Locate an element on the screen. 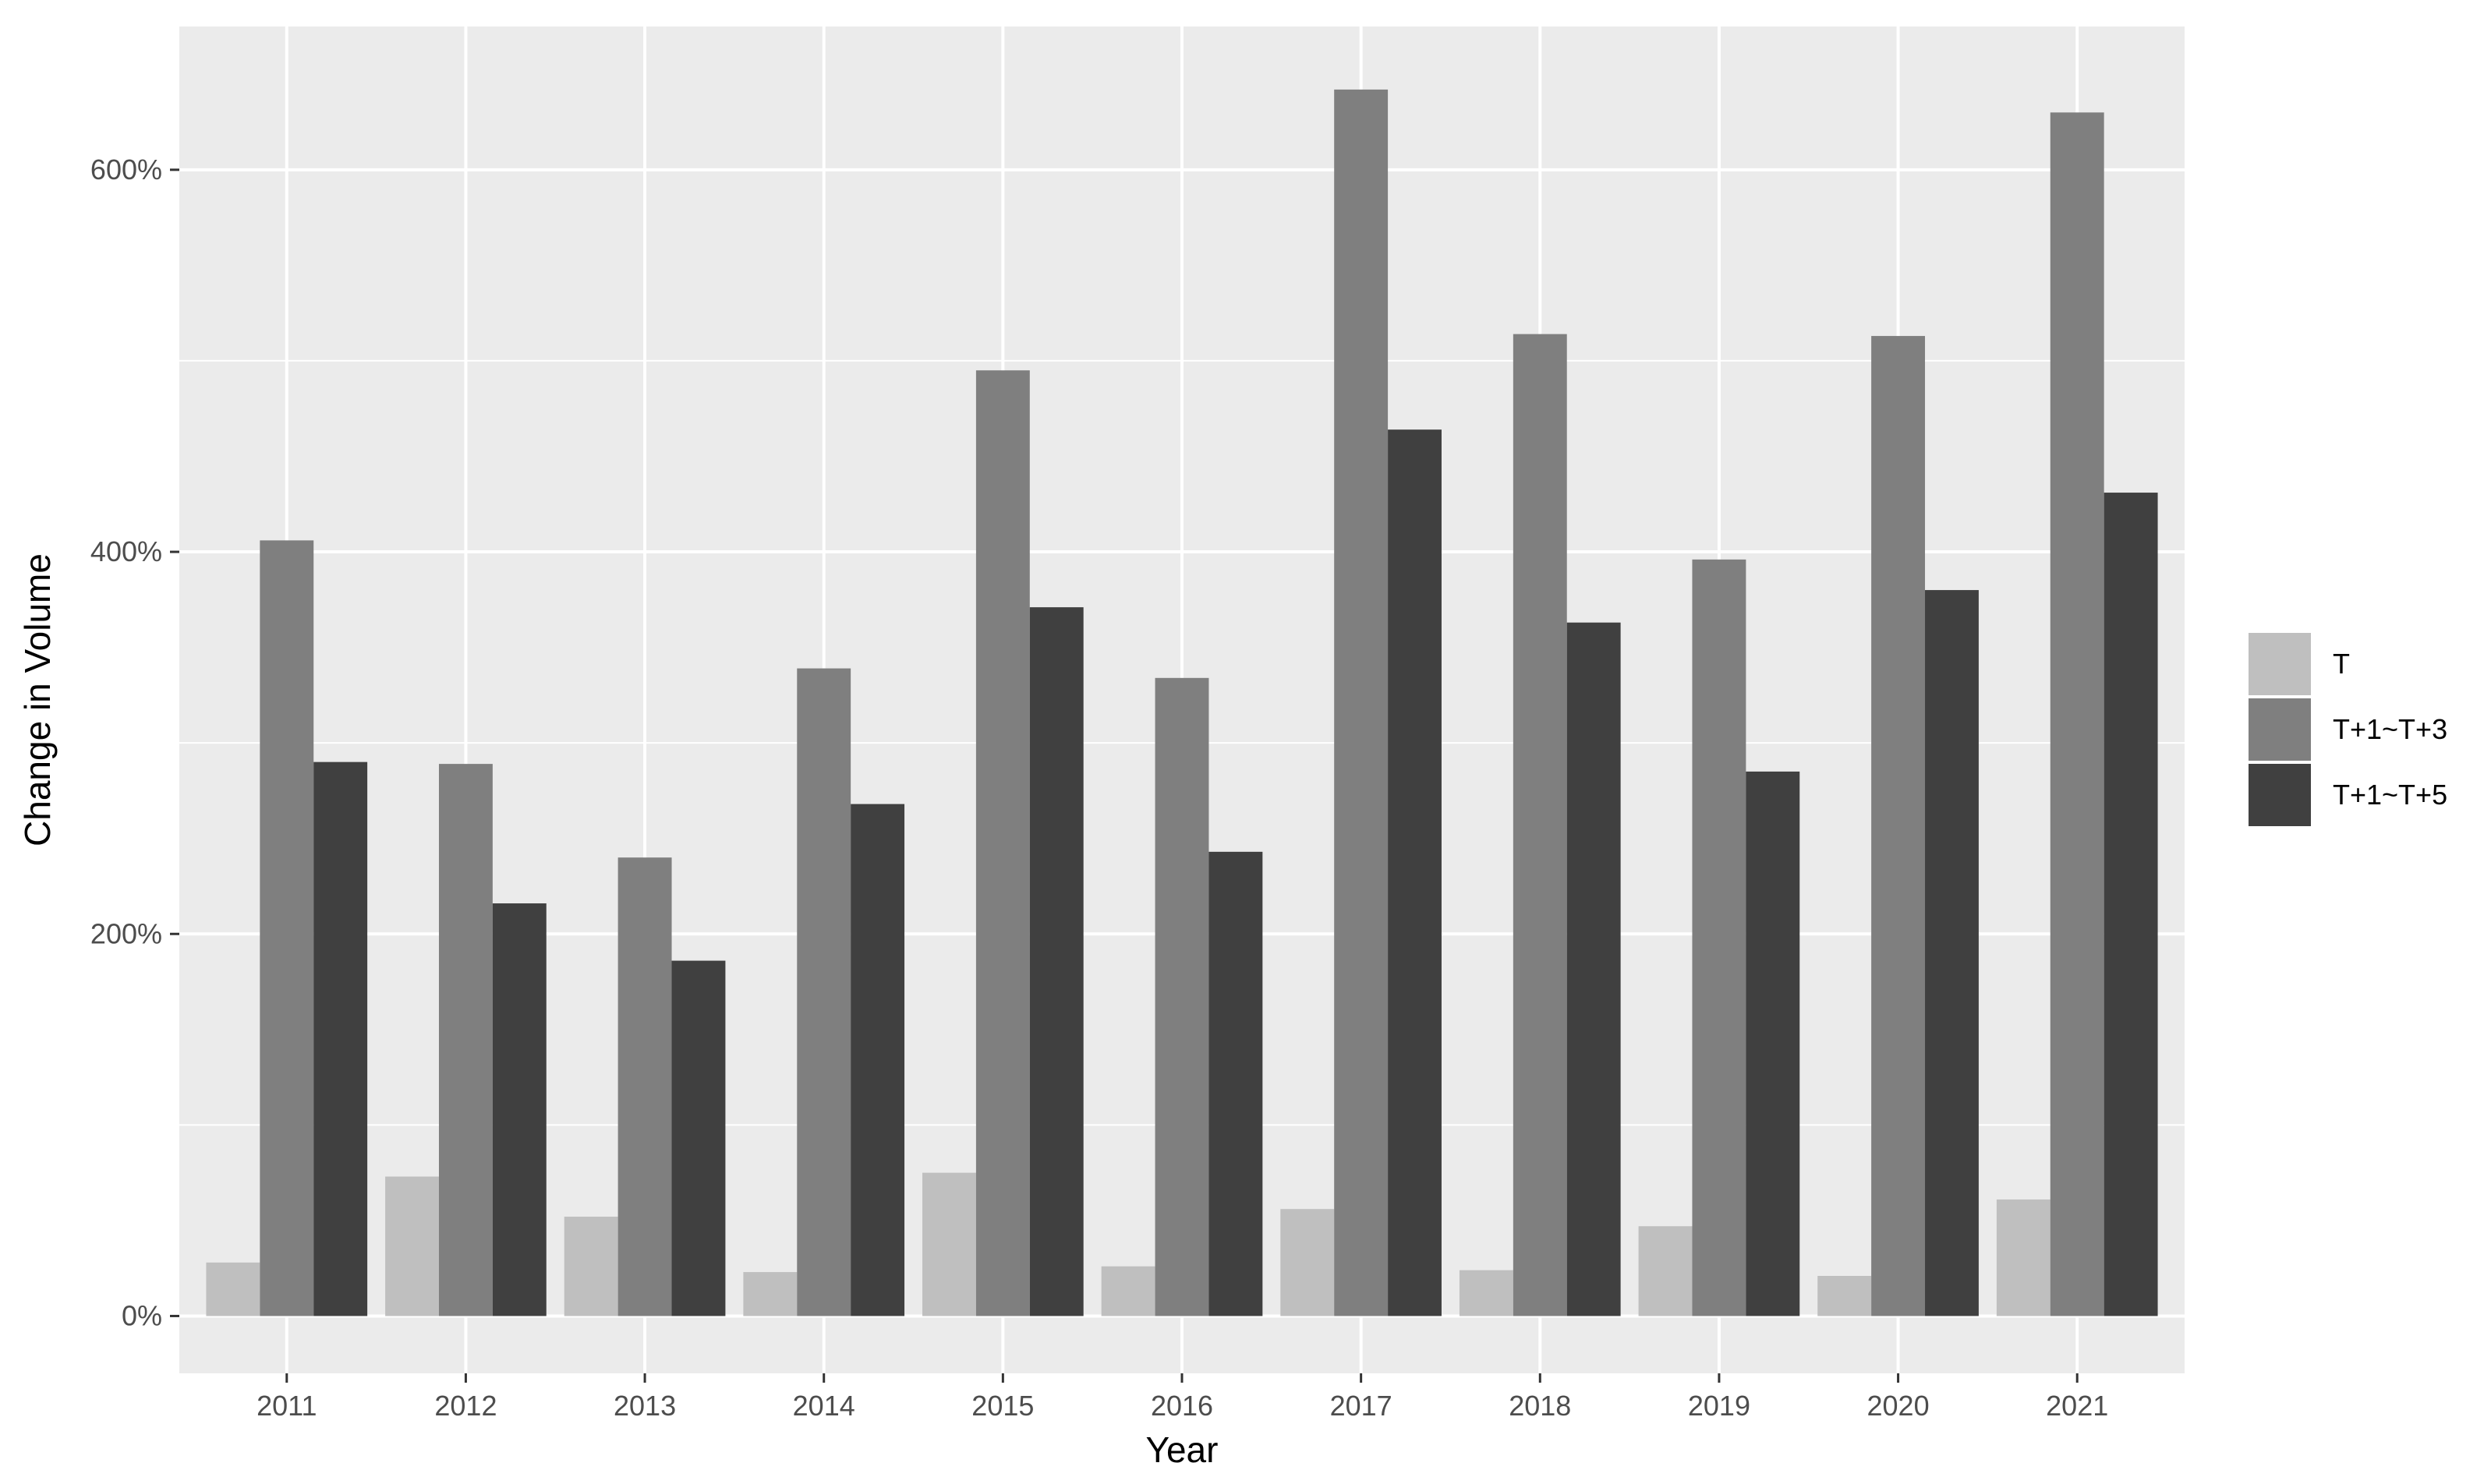 Image resolution: width=2491 pixels, height=1484 pixels. x-tick-label: 2019 is located at coordinates (1719, 1406).